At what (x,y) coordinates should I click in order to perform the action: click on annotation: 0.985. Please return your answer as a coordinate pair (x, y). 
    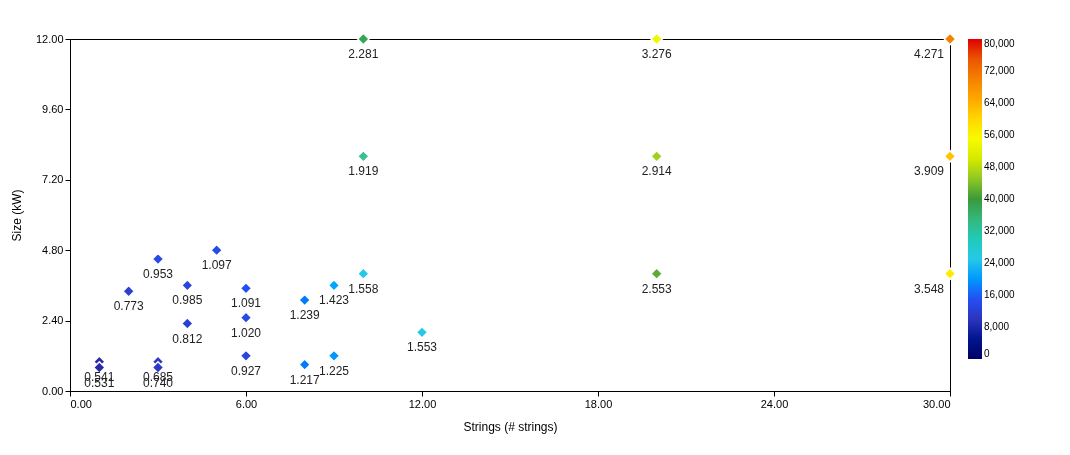
    Looking at the image, I should click on (187, 300).